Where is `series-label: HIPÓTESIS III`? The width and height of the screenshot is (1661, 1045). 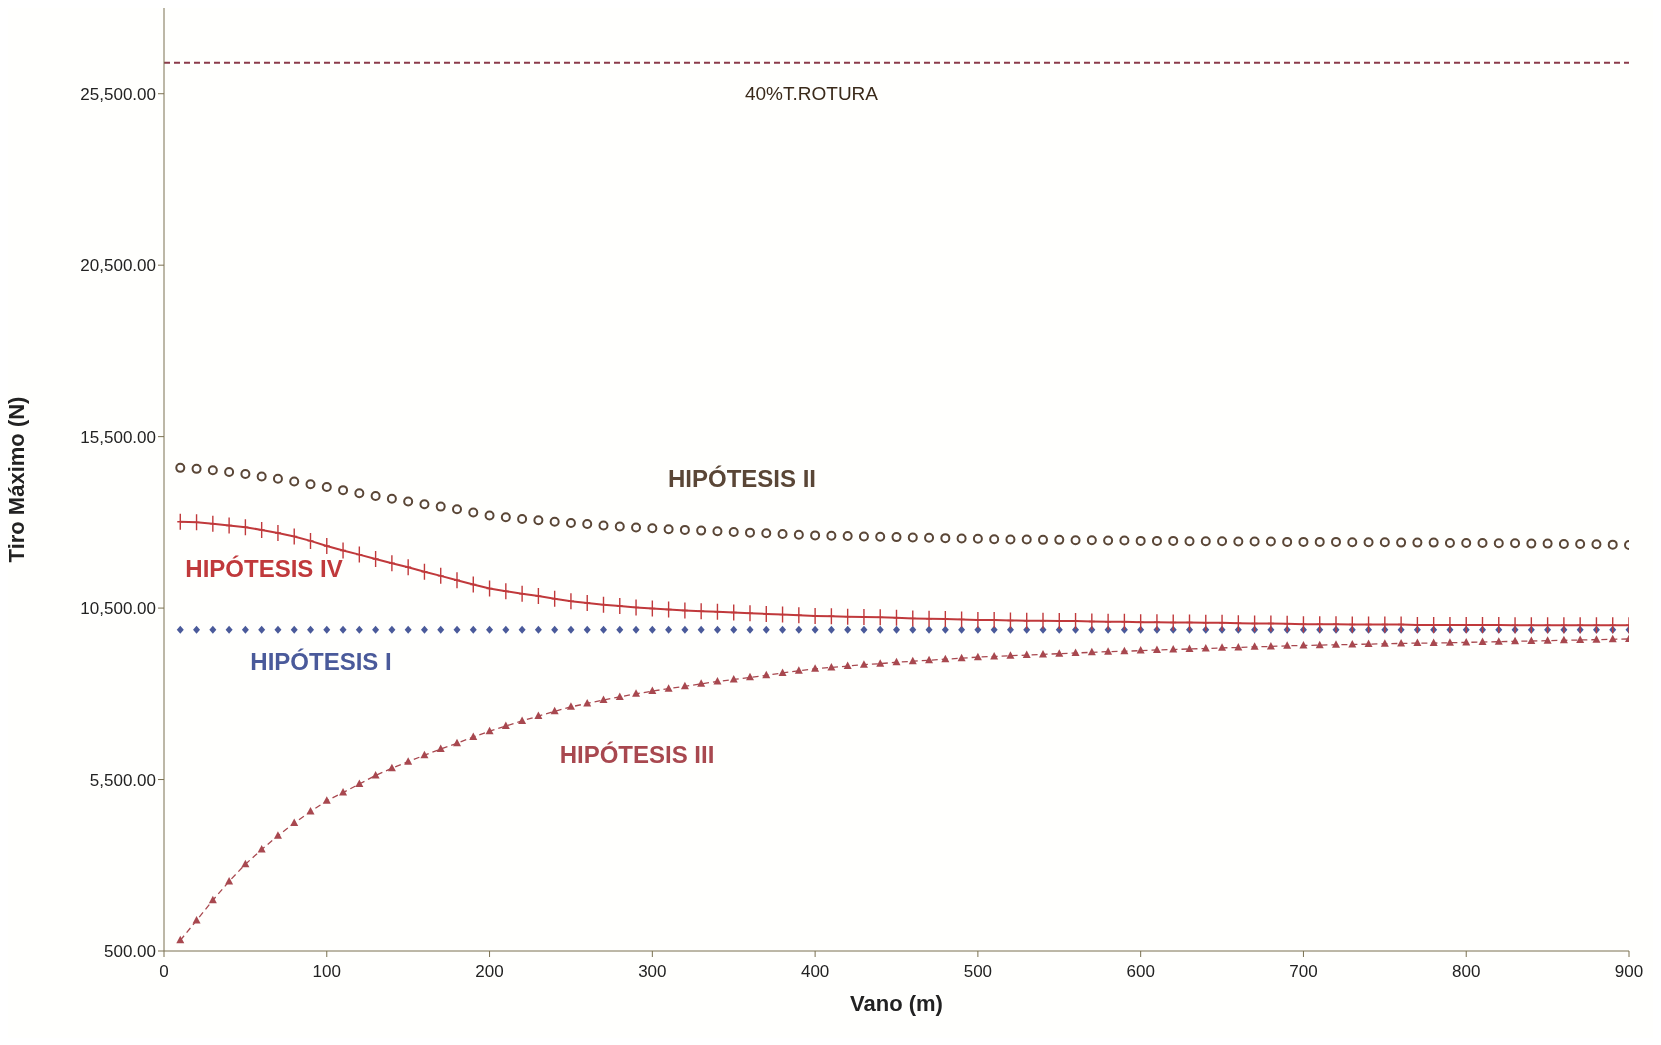
series-label: HIPÓTESIS III is located at coordinates (637, 755).